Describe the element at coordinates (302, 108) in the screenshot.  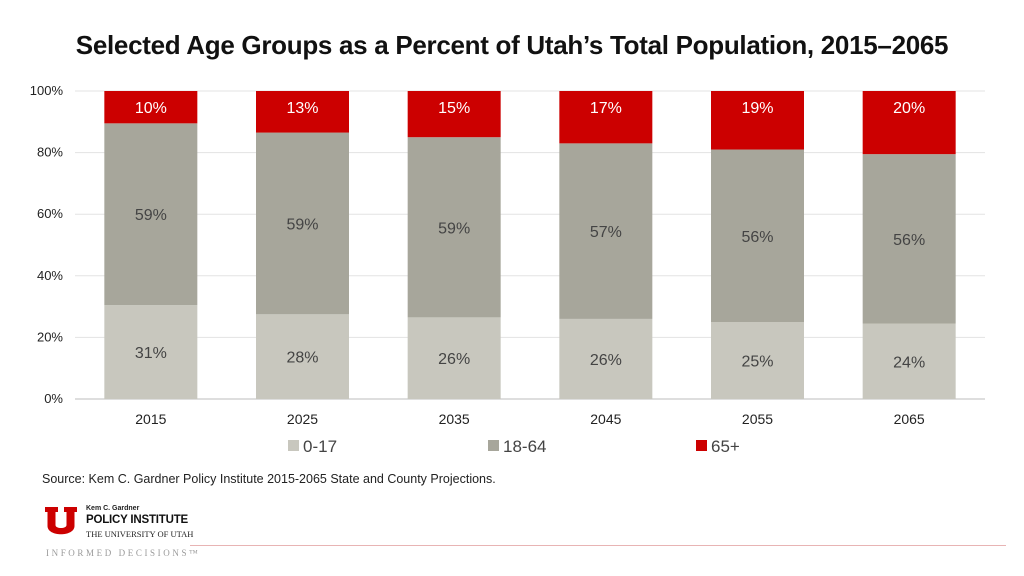
I see `data-label: 13%` at that location.